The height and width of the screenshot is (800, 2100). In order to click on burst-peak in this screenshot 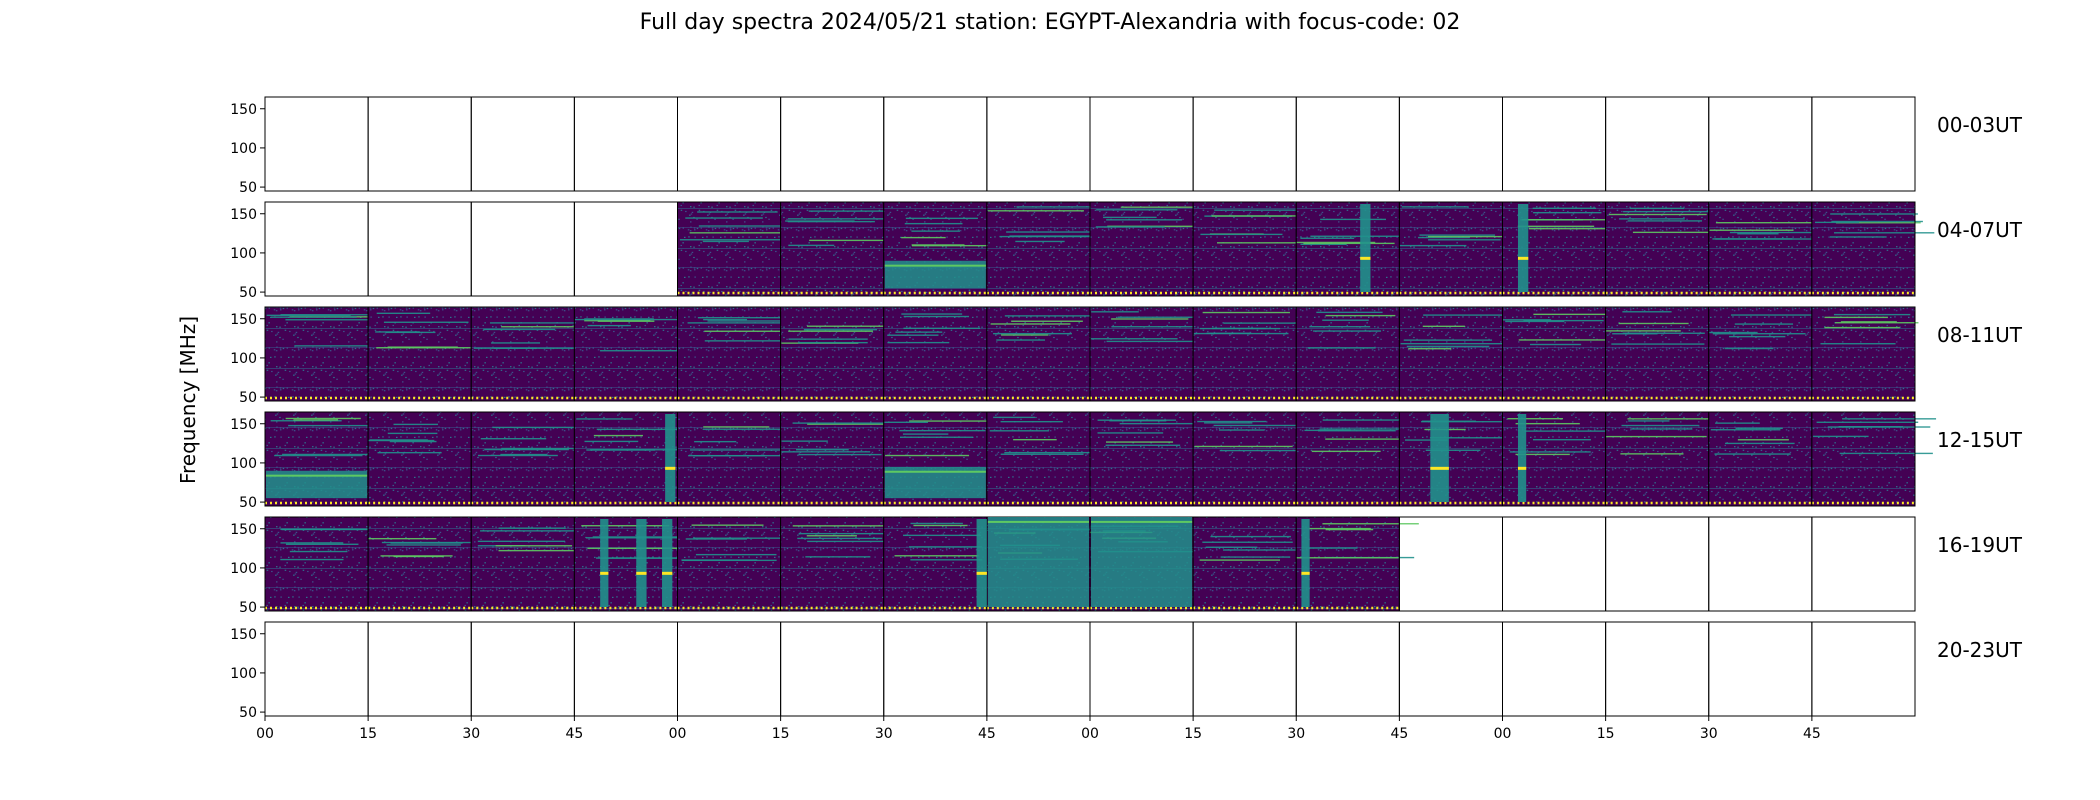, I will do `click(641, 573)`.